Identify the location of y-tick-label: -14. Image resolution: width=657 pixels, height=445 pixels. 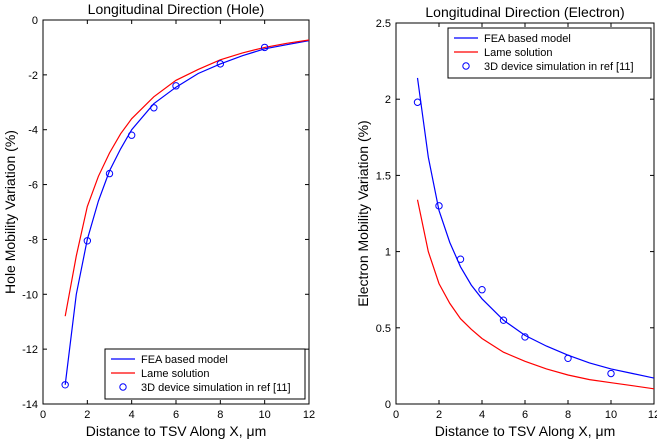
(30, 405).